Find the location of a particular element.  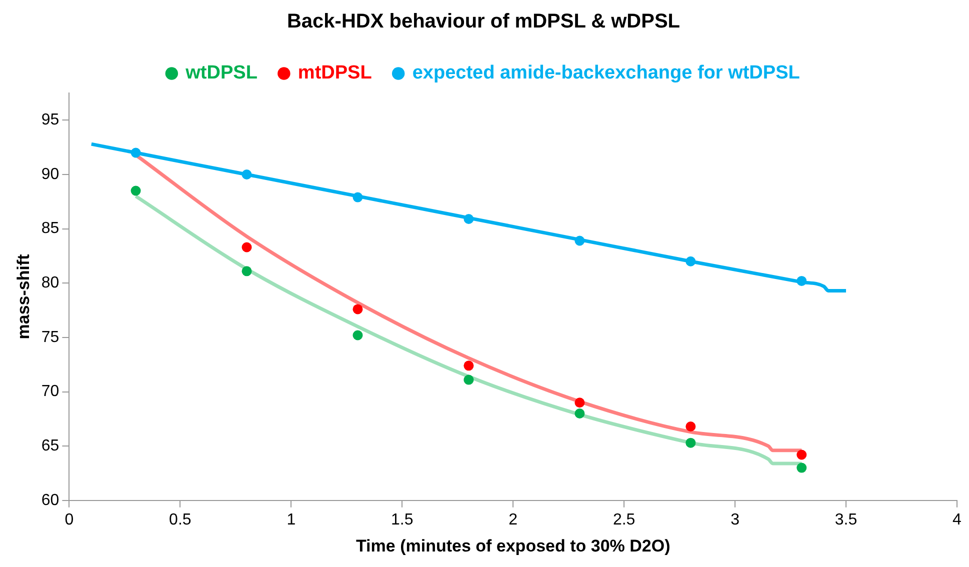

x-tick-label: 3 is located at coordinates (735, 519).